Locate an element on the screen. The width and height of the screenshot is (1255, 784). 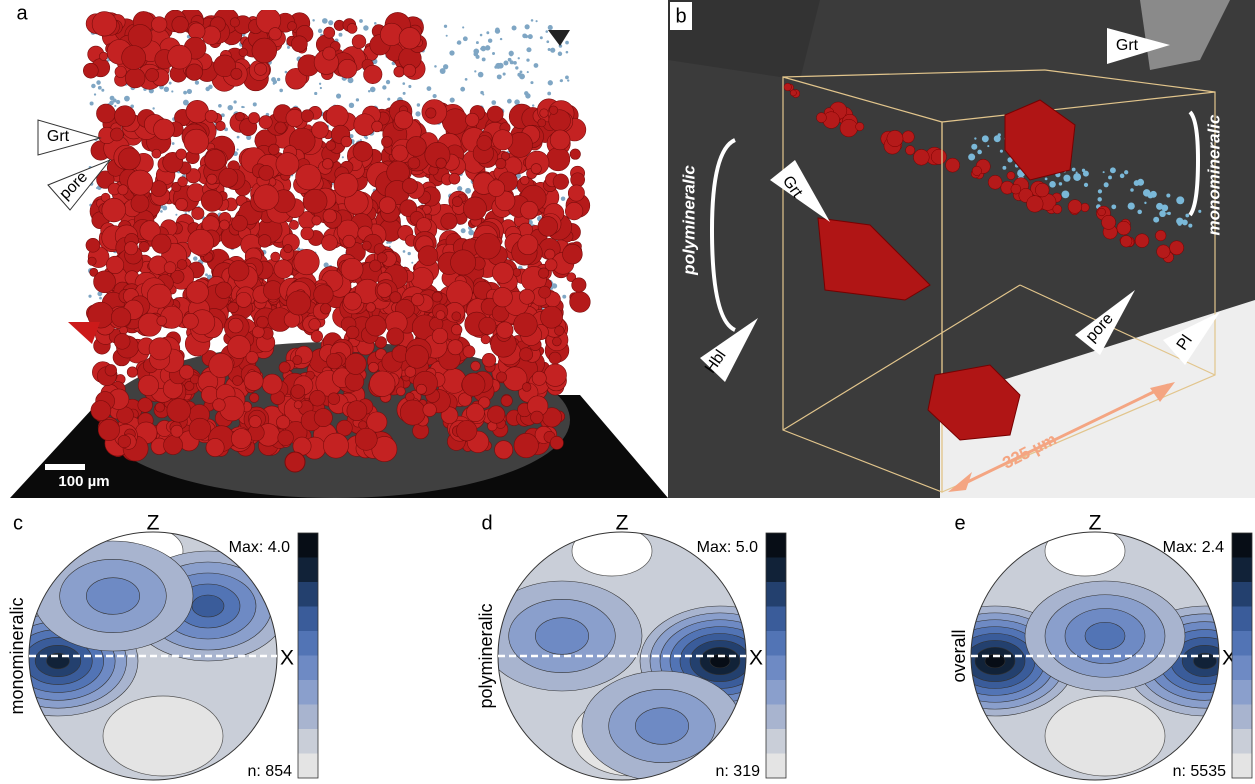
arrow is located at coordinates (1105, 322).